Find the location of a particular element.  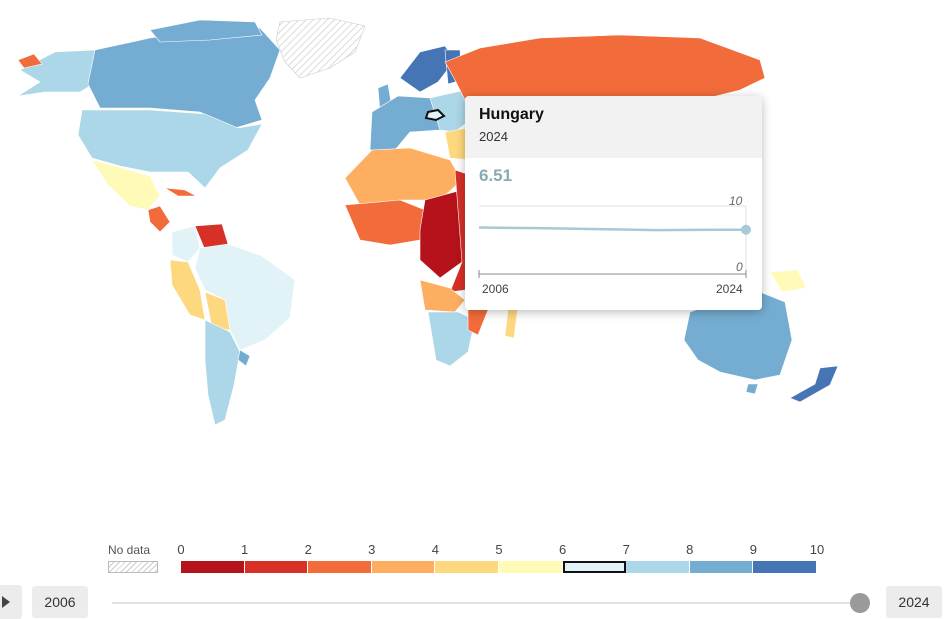

legend-tick-label: 4 is located at coordinates (435, 549).